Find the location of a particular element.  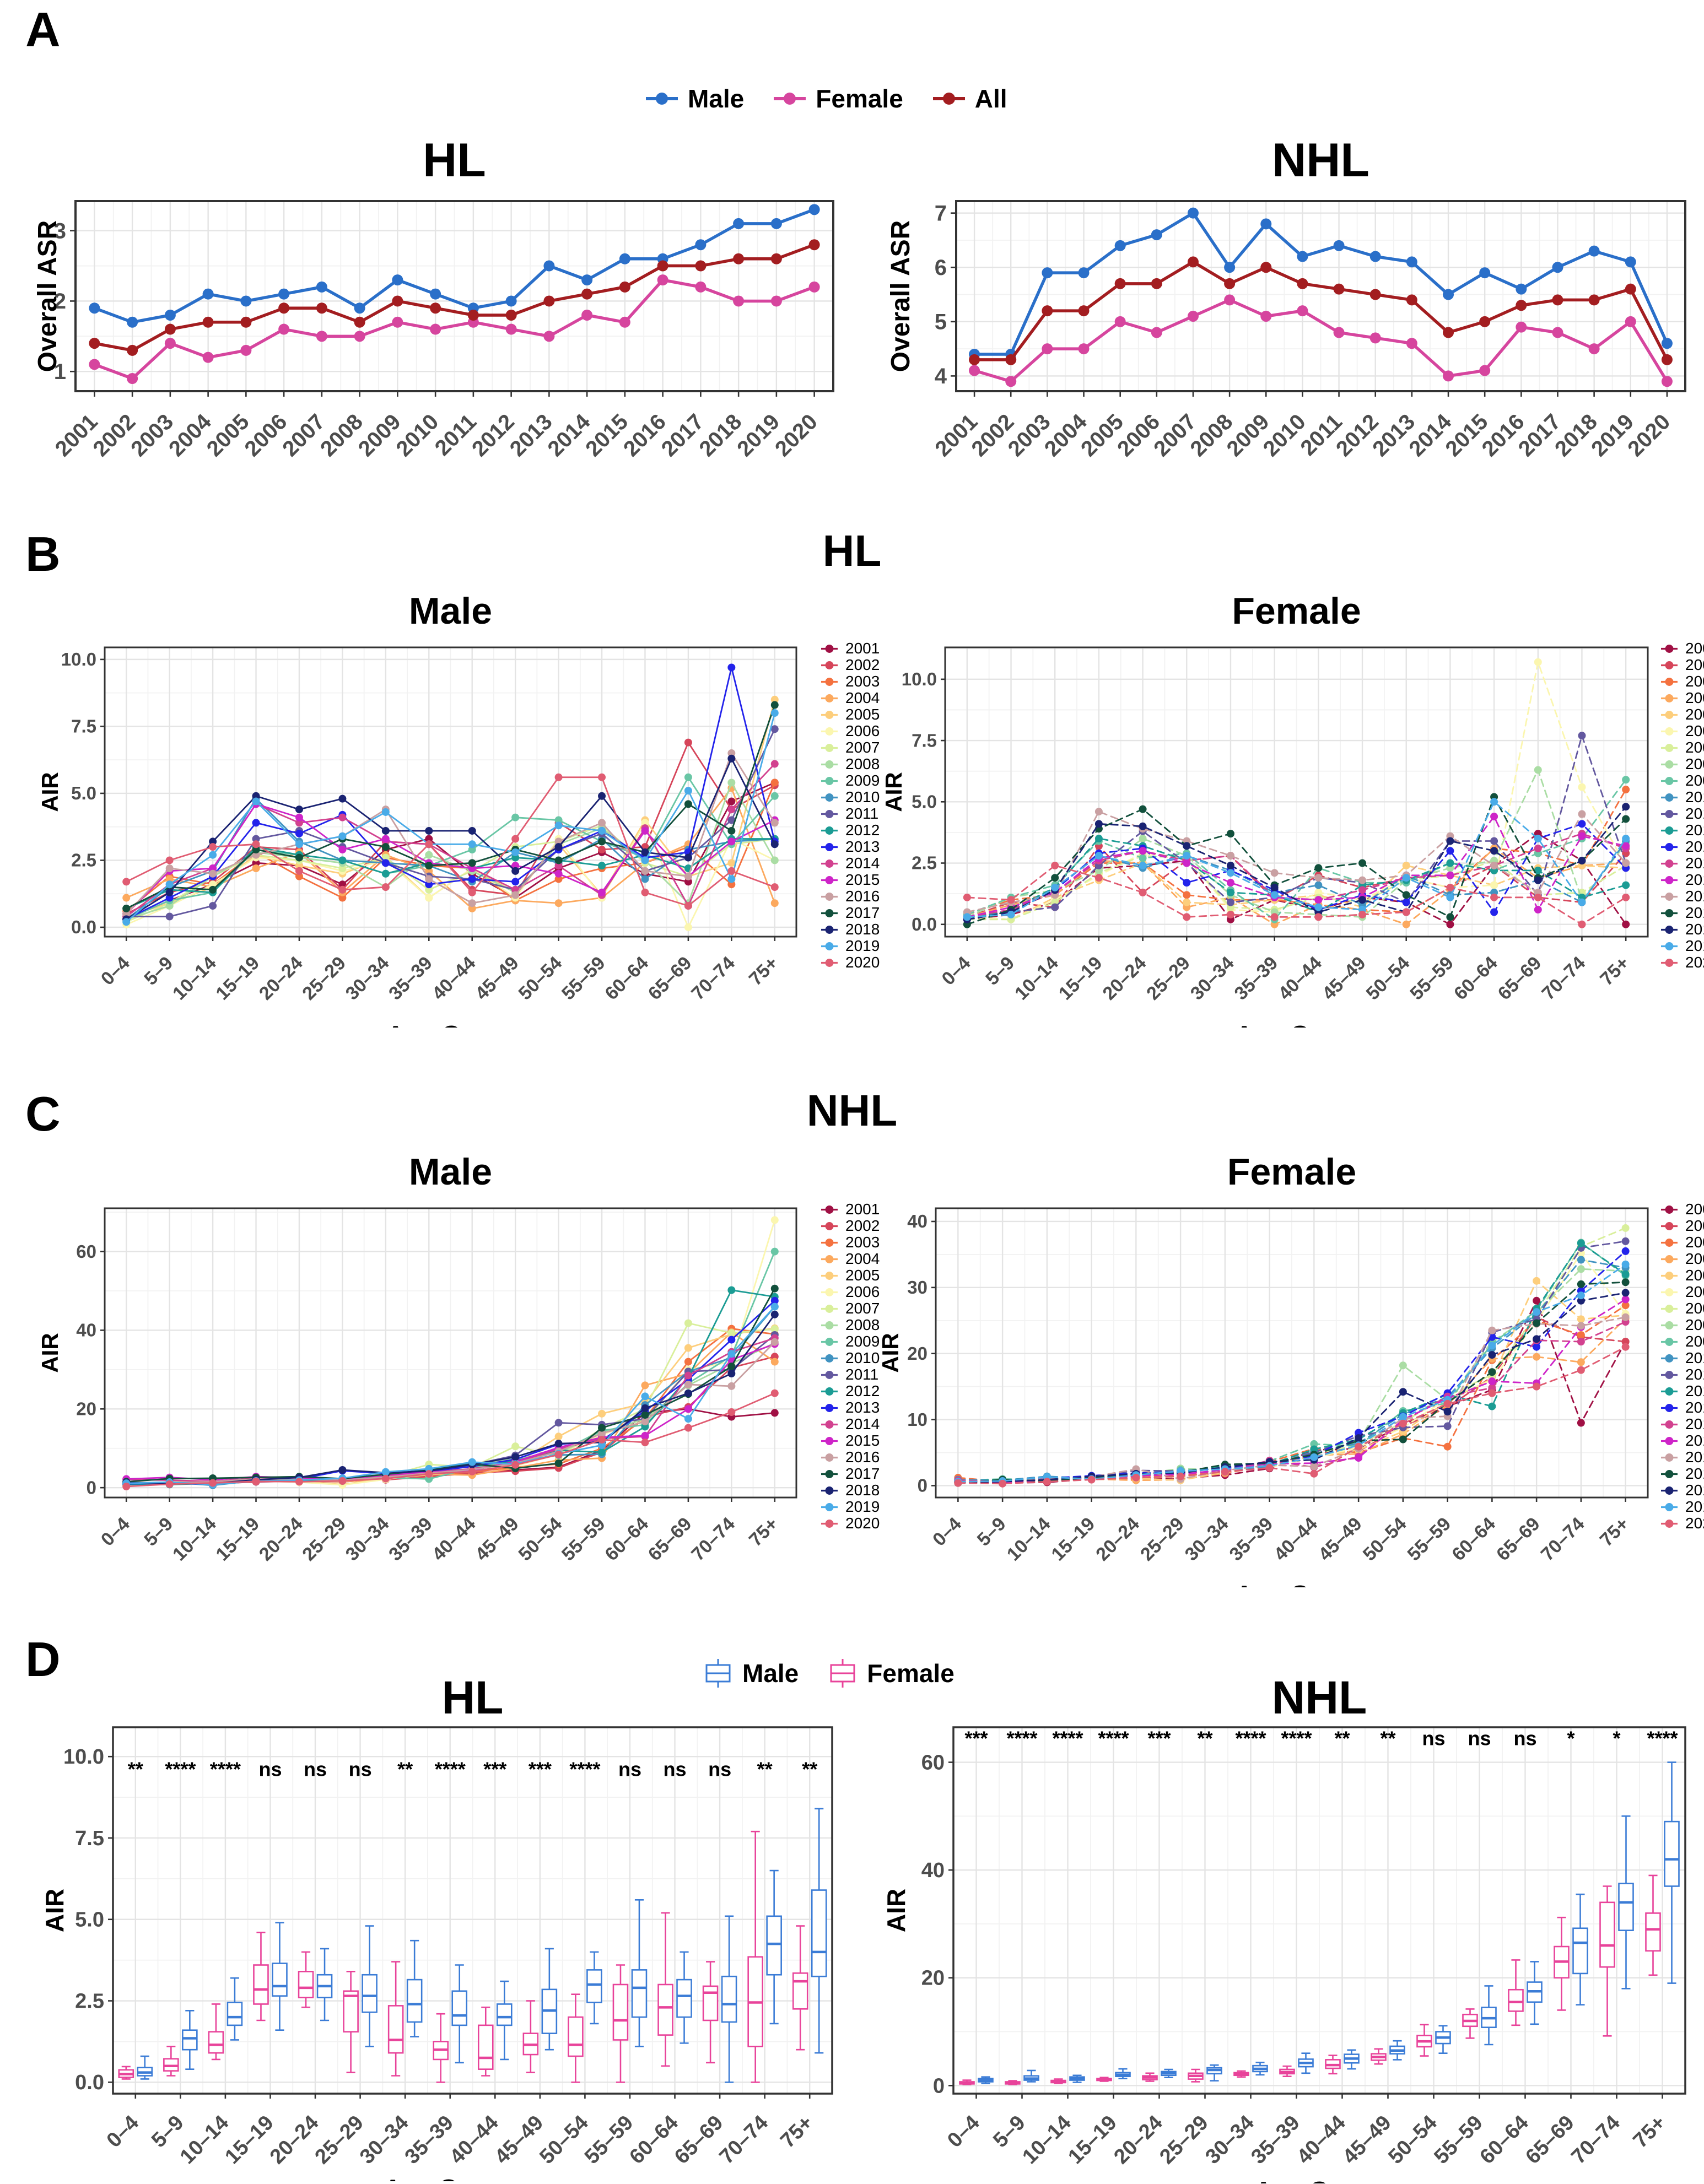

legend-label: 2010 is located at coordinates (1695, 1357).